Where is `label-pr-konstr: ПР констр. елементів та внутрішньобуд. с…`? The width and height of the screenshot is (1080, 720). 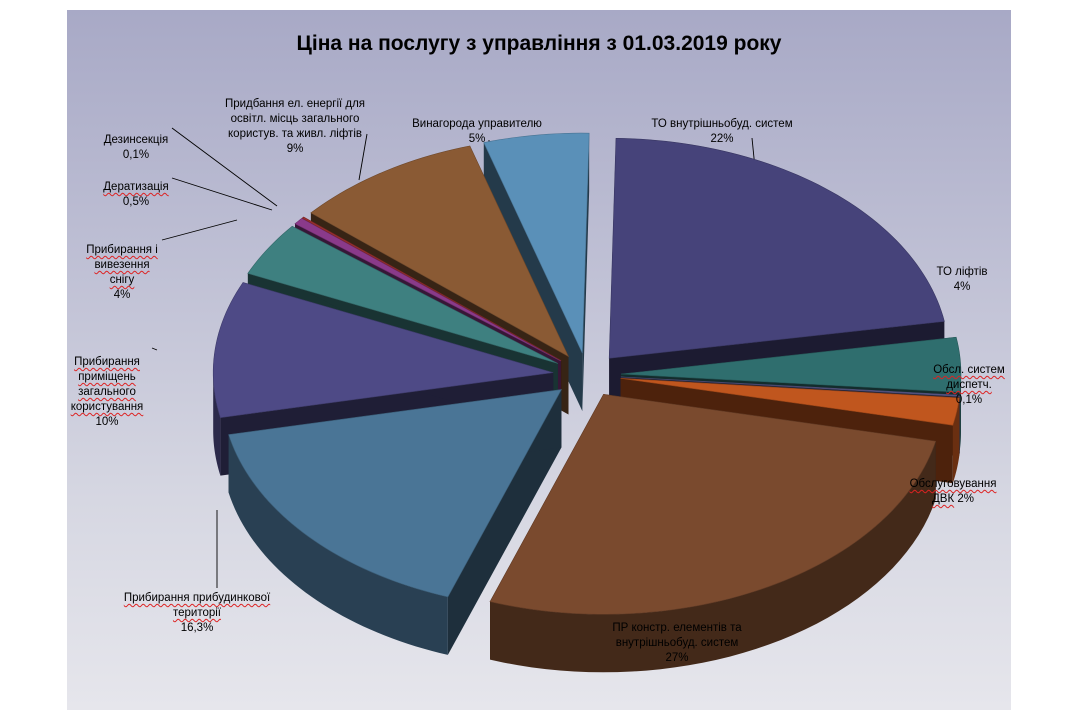
label-pr-konstr: ПР констр. елементів та внутрішньобуд. с… is located at coordinates (677, 643).